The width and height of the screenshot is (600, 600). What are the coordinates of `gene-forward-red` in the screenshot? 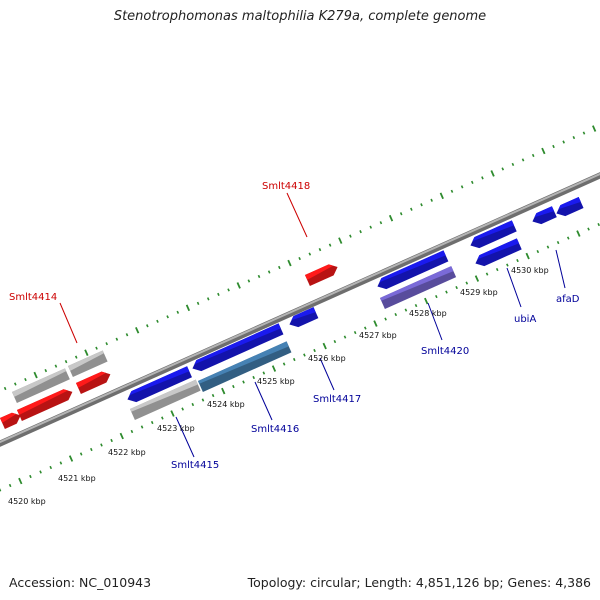 It's located at (45, 405).